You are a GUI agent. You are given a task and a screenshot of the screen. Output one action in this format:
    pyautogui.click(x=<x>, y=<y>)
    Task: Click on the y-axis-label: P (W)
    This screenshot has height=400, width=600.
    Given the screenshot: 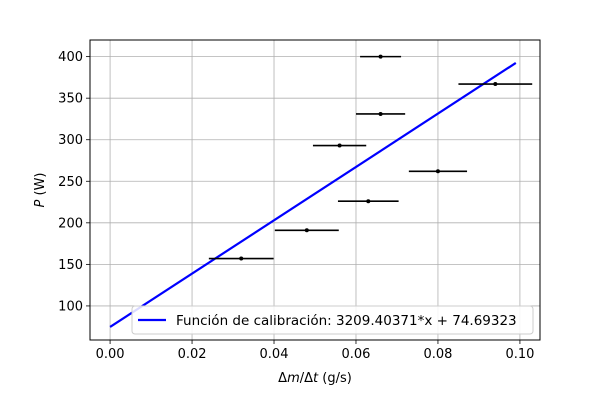 What is the action you would take?
    pyautogui.click(x=40, y=190)
    